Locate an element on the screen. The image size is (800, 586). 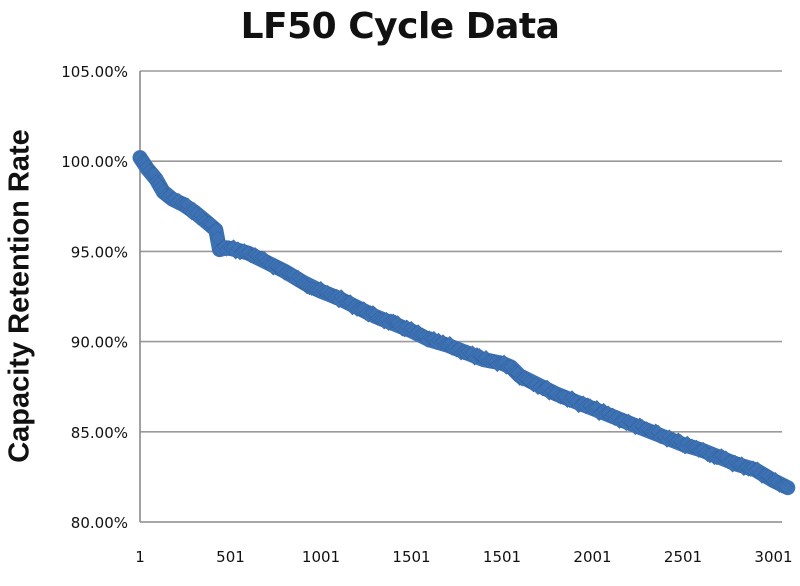
y-tick-labels: 105.00% 100.00% 95.00% 90.00% 85.00% 80.00% is located at coordinates (94, 297).